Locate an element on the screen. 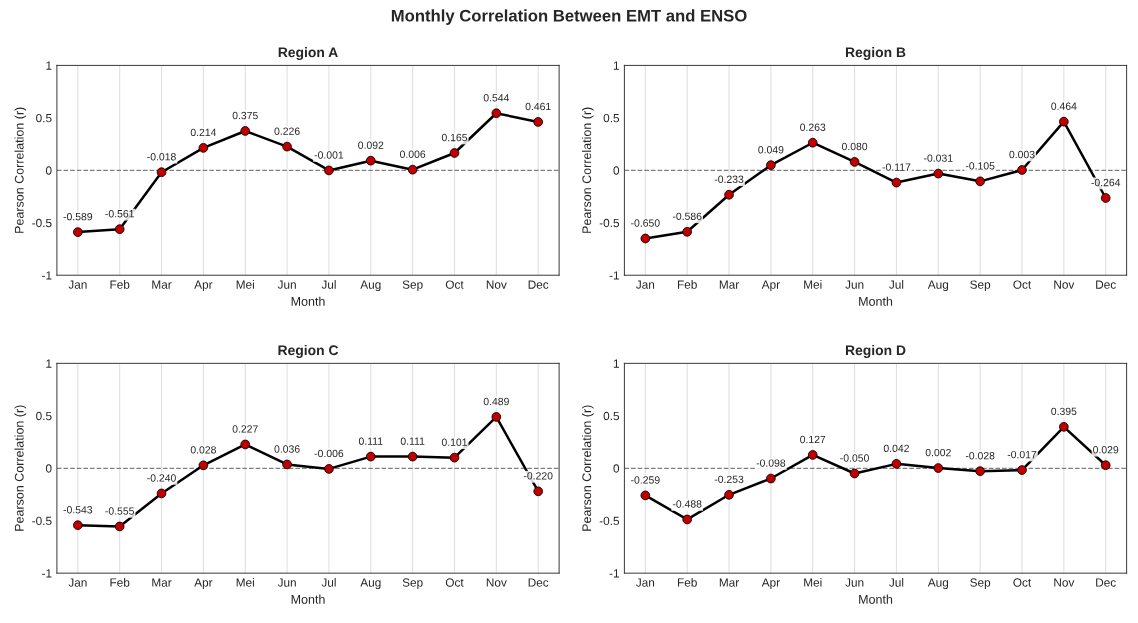  chart-title: Region B is located at coordinates (875, 54).